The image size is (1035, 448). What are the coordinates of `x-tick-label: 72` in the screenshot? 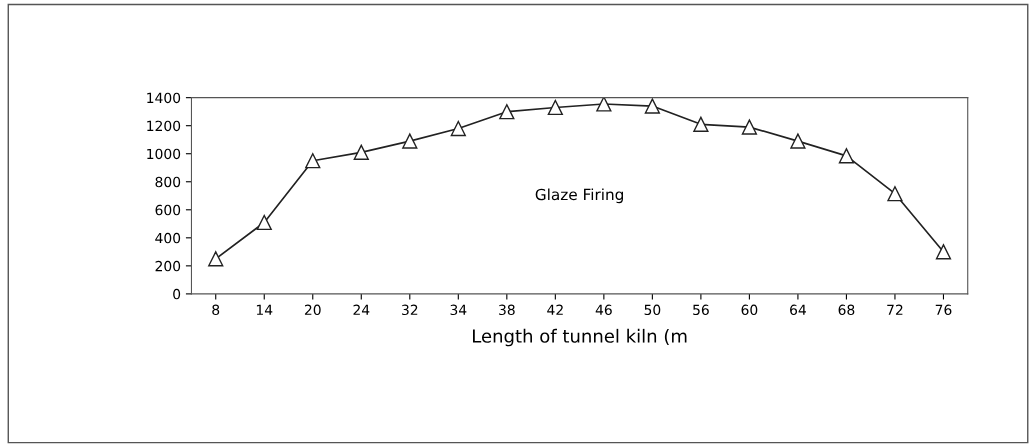 It's located at (895, 309).